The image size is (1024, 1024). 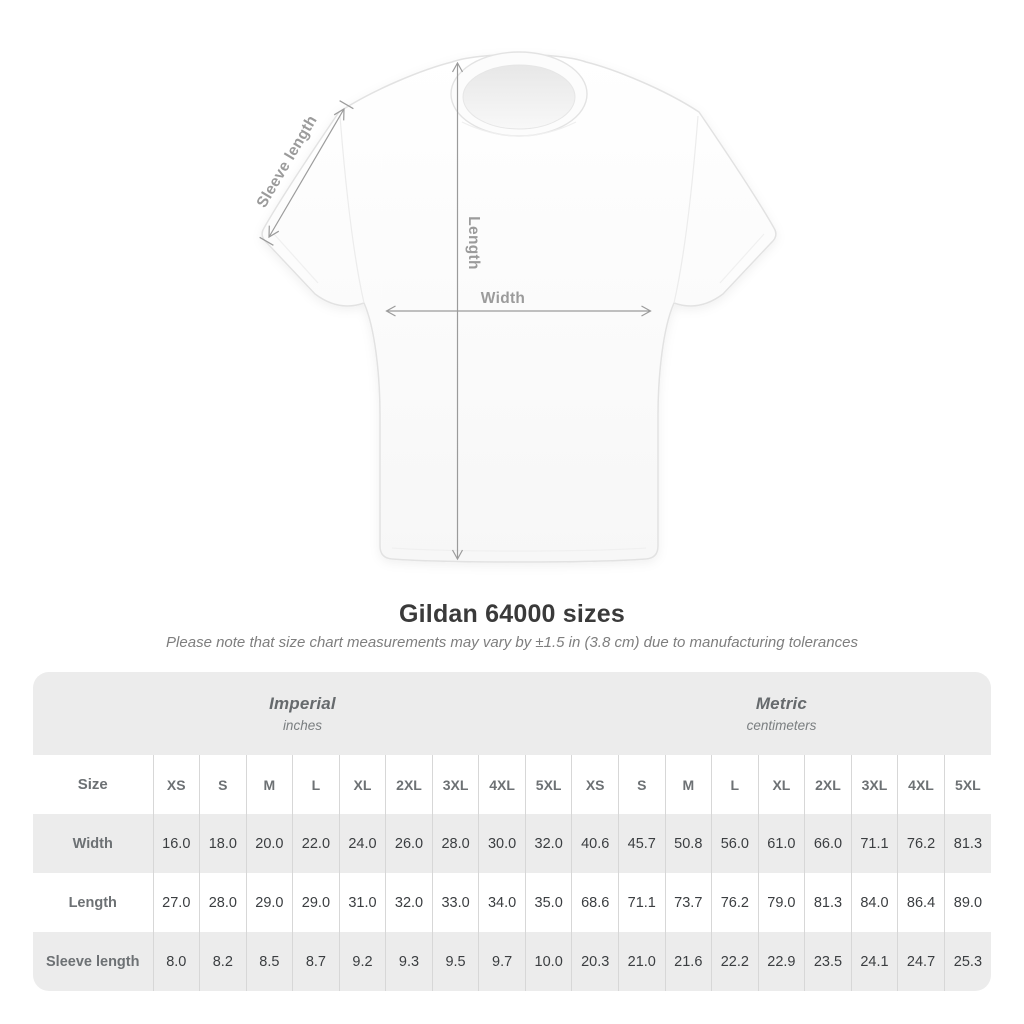 What do you see at coordinates (735, 961) in the screenshot?
I see `cell-sleeve-length-metric-l: 22.2` at bounding box center [735, 961].